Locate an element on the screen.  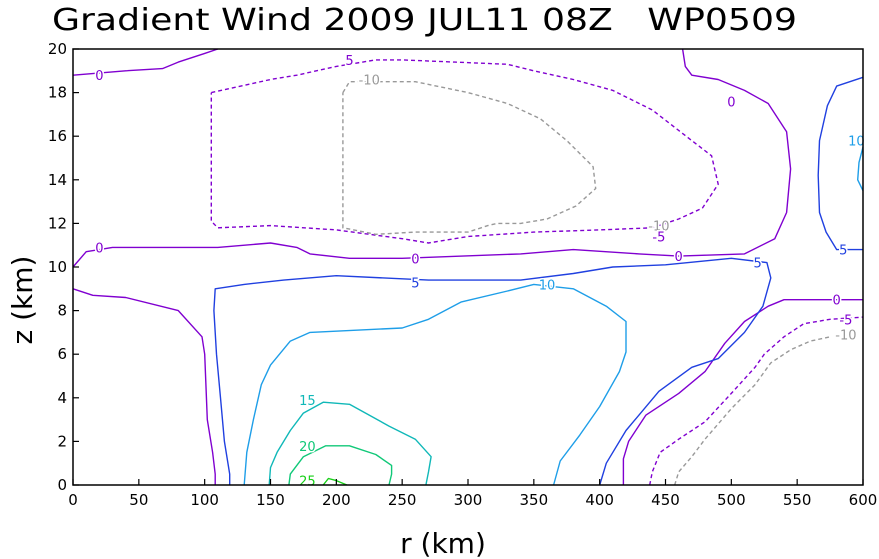
y-axis: 0 2 4 6 8 10 12 14 16 18 20 is located at coordinates (63, 267).